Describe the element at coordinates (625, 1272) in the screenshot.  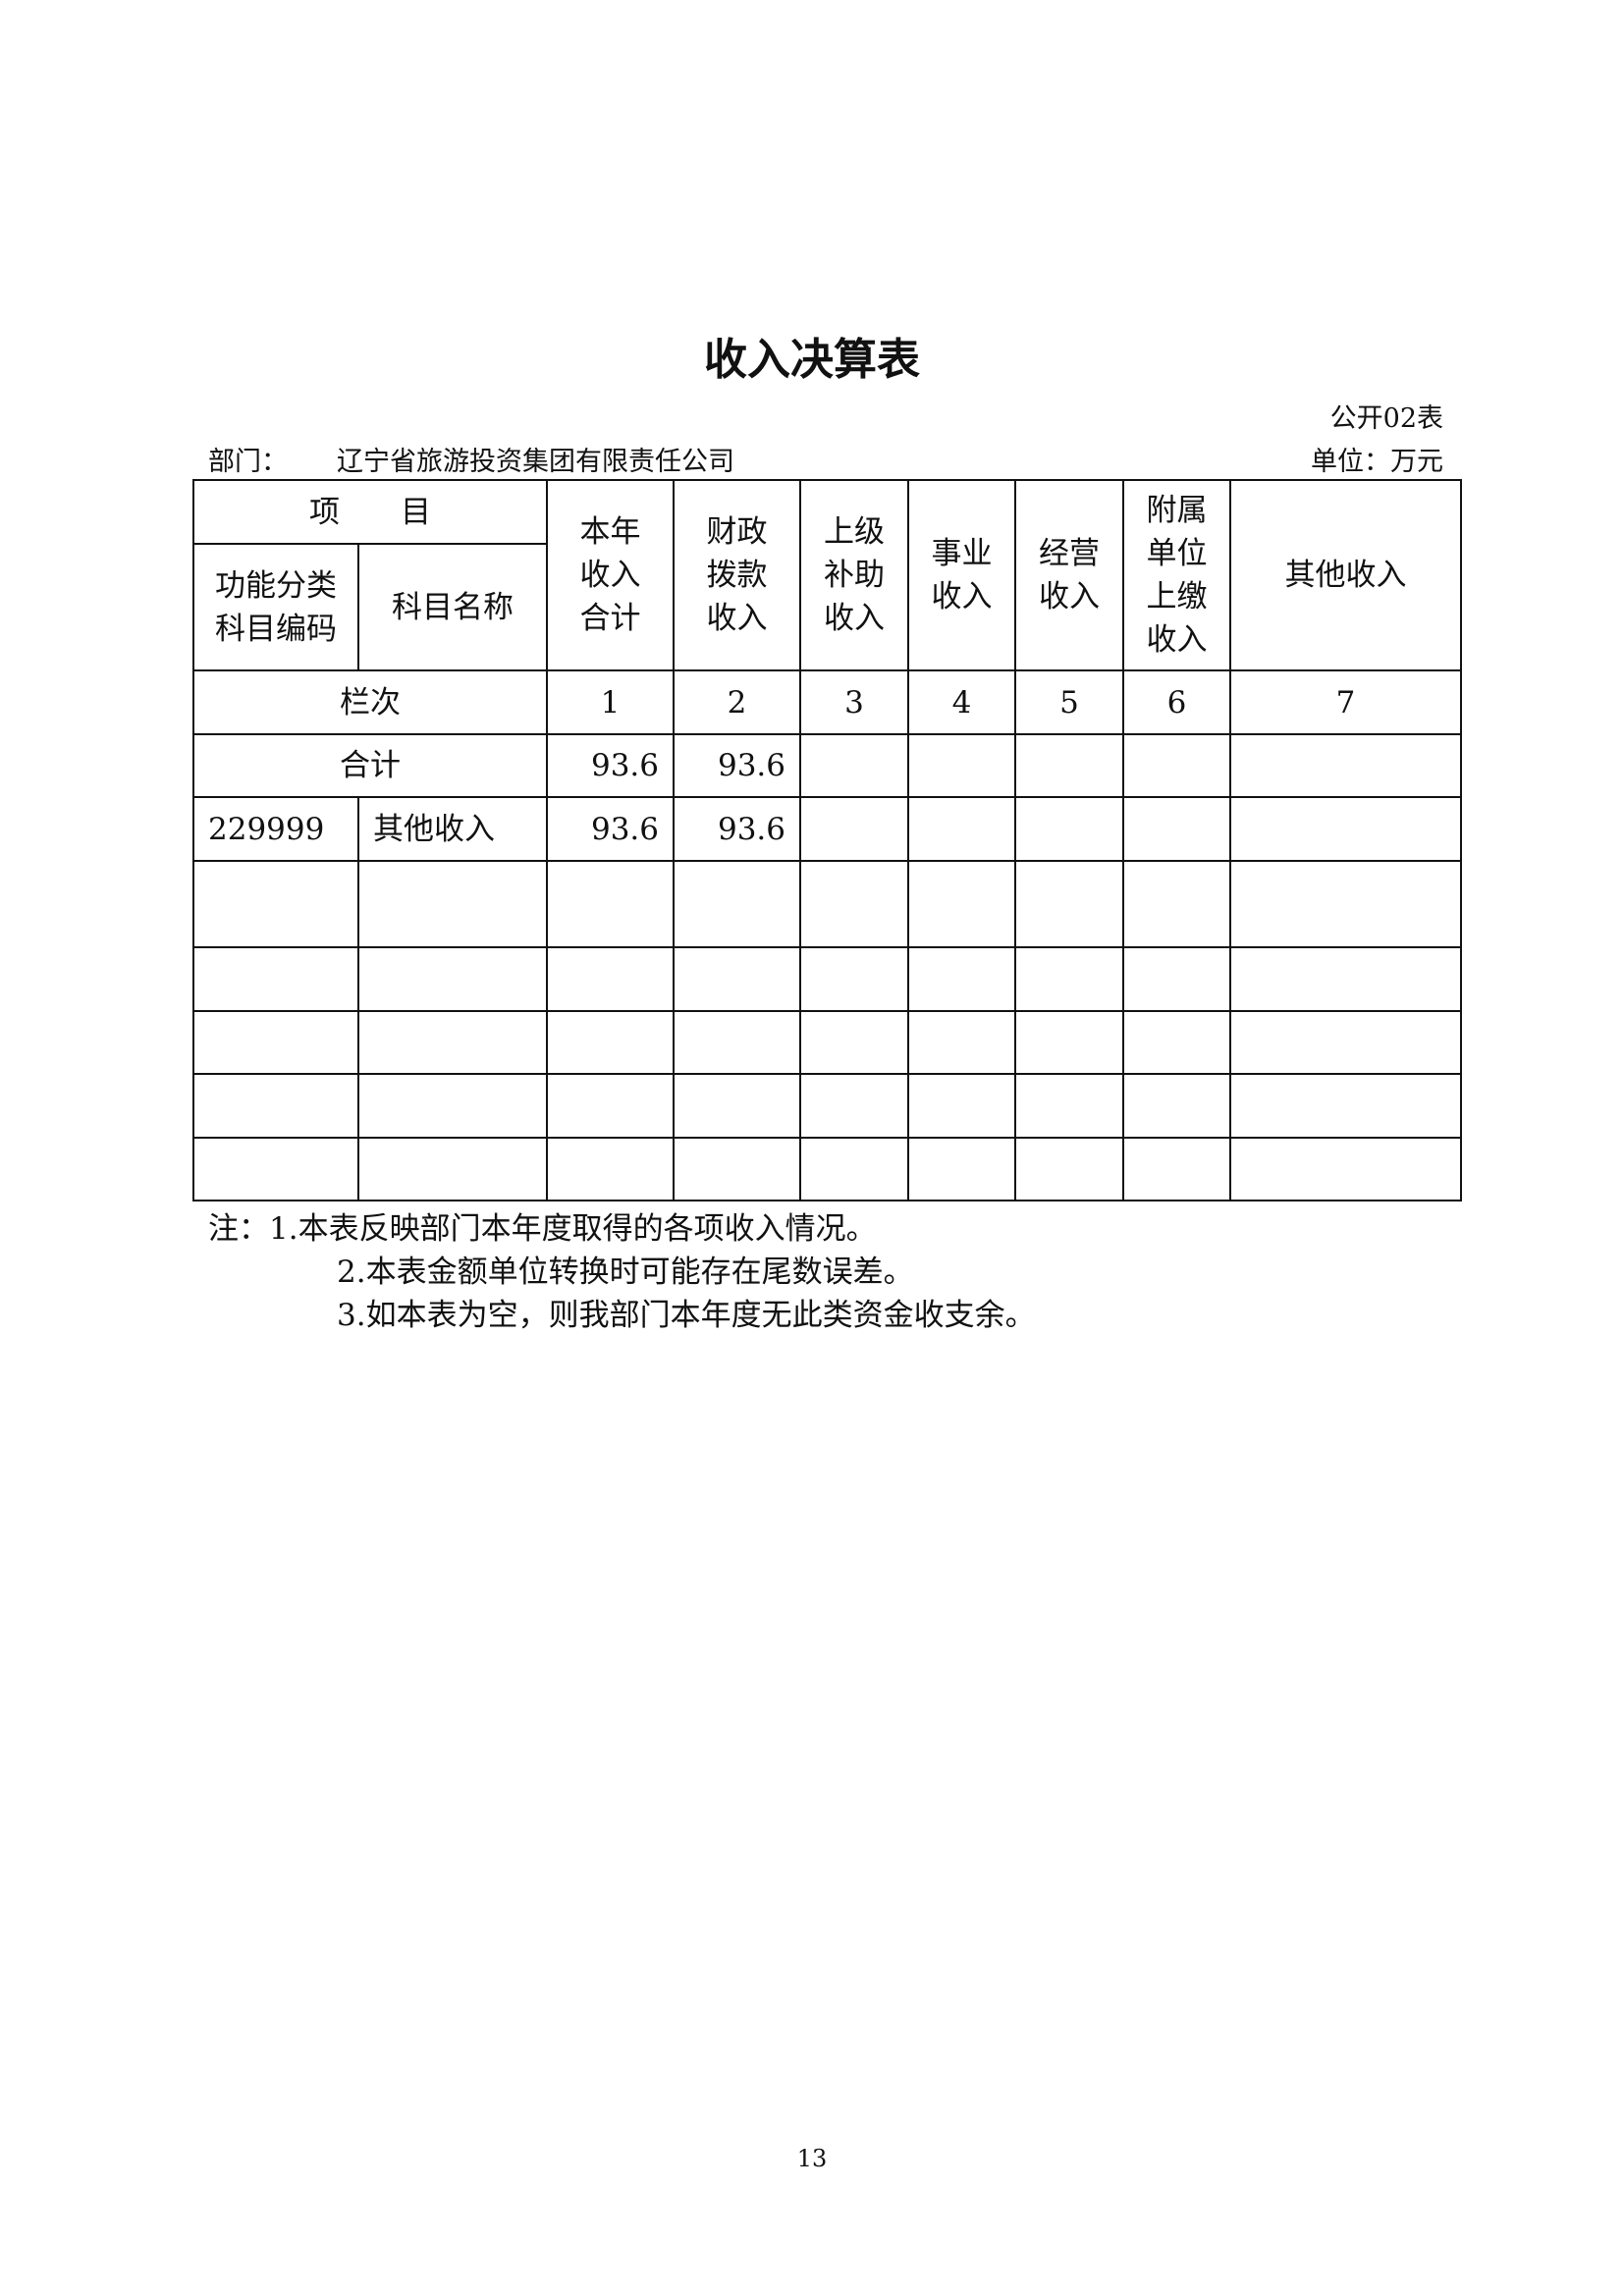
I see `note-2: 2.本表金额单位转换时可能存在尾数误差。` at that location.